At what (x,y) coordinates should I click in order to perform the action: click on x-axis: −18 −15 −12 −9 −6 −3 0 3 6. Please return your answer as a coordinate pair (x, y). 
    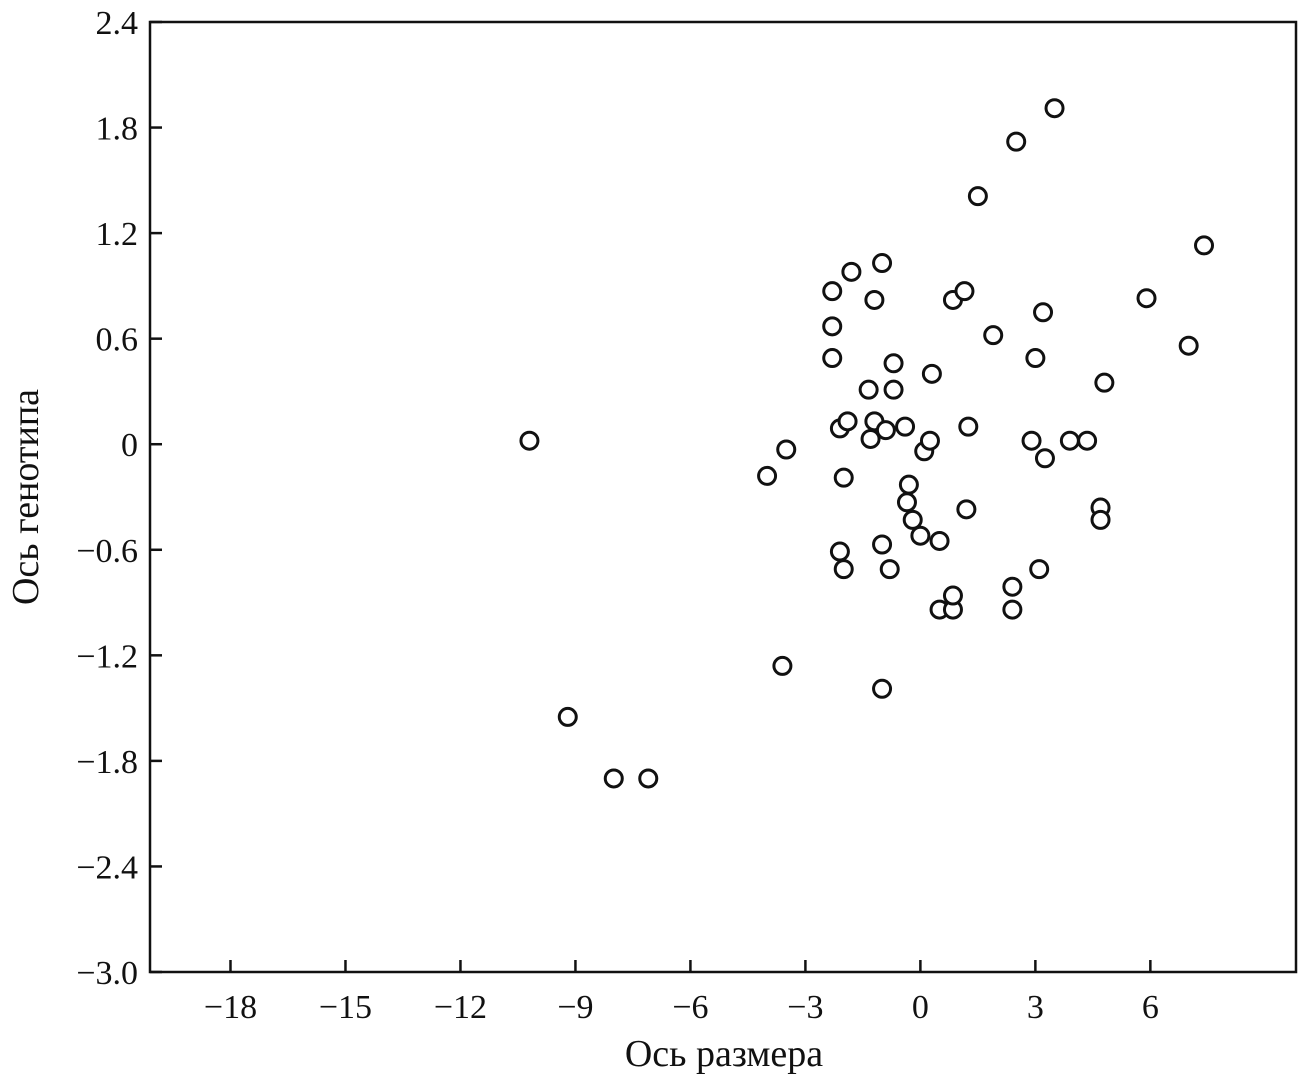
    Looking at the image, I should click on (681, 993).